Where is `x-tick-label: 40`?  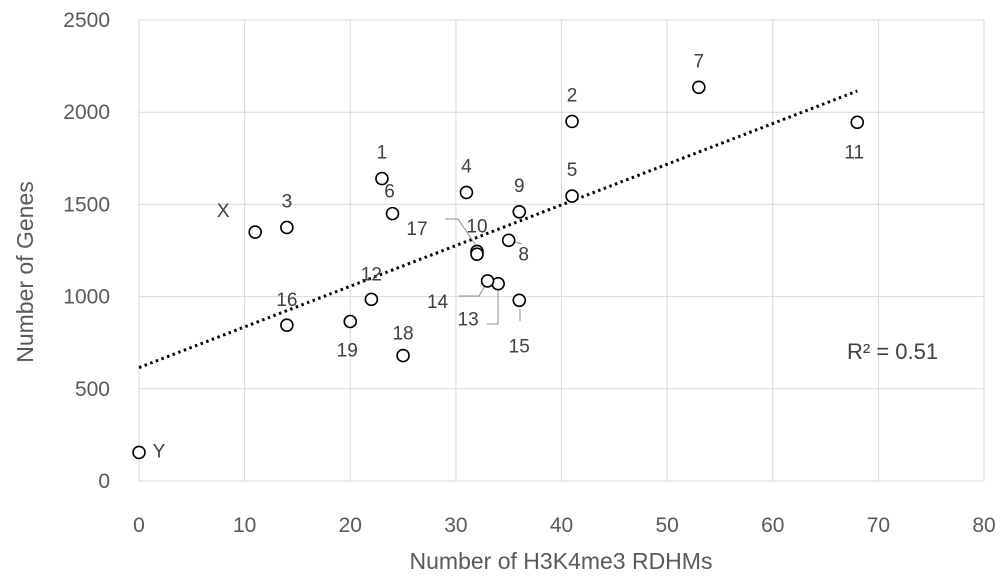 x-tick-label: 40 is located at coordinates (561, 525).